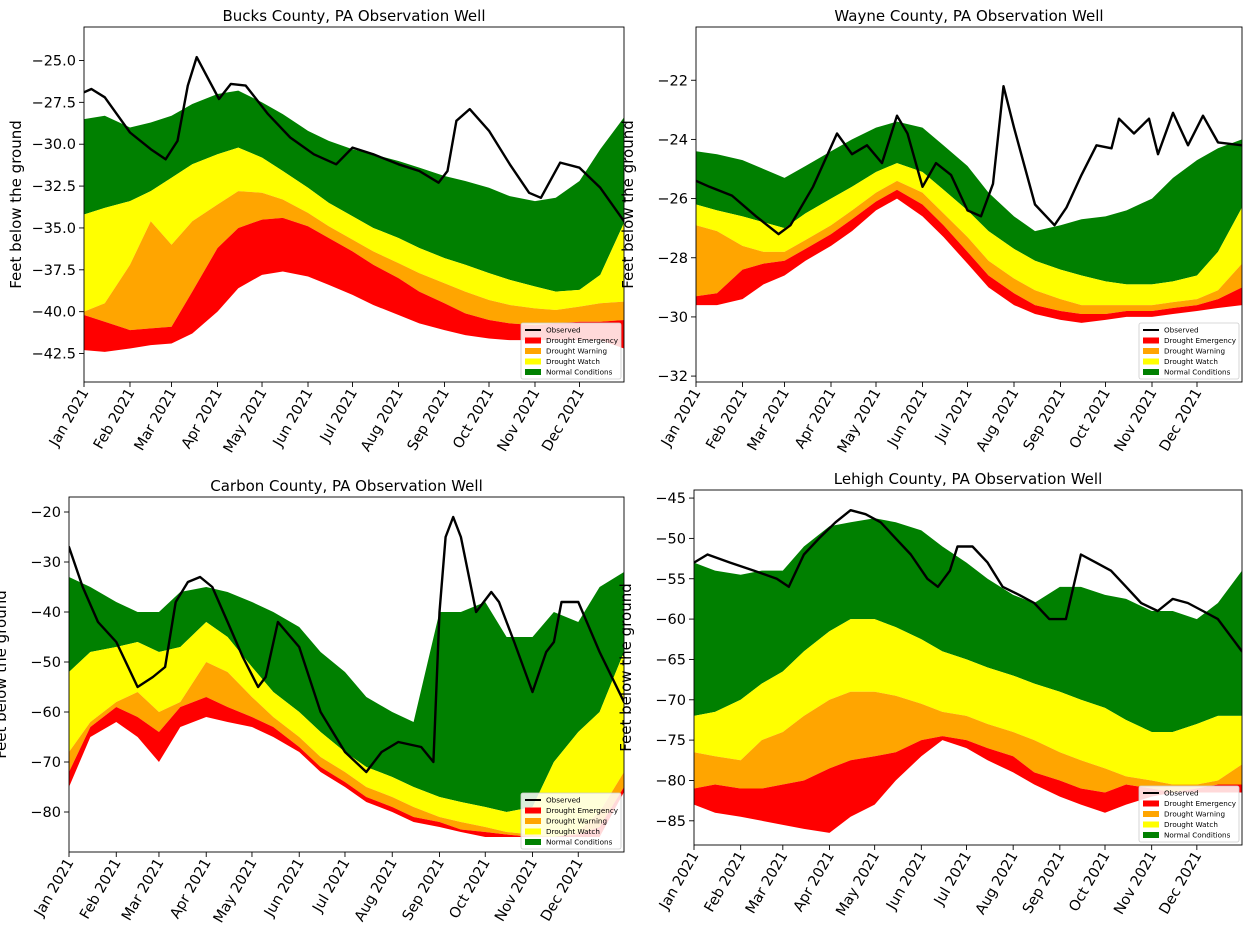  I want to click on chart-title: Carbon County, PA Observation Well, so click(346, 486).